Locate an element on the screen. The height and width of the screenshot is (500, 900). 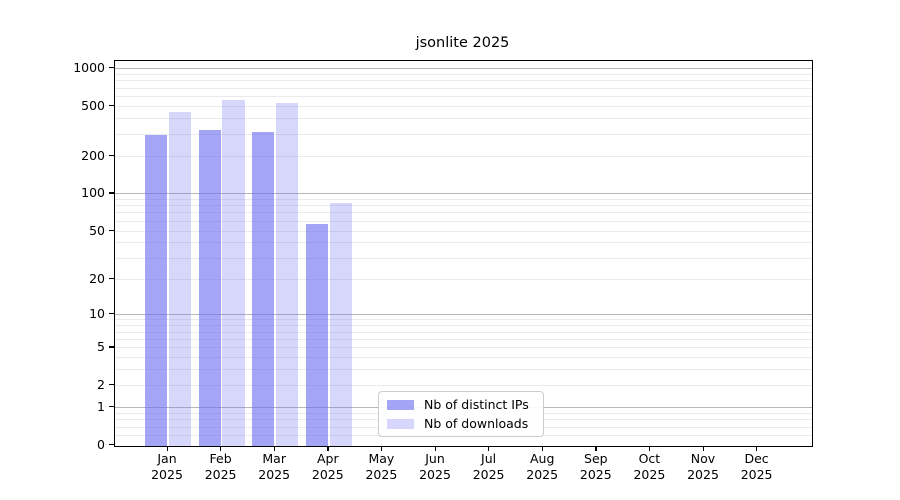
y-tick-label-20: 20 is located at coordinates (97, 278).